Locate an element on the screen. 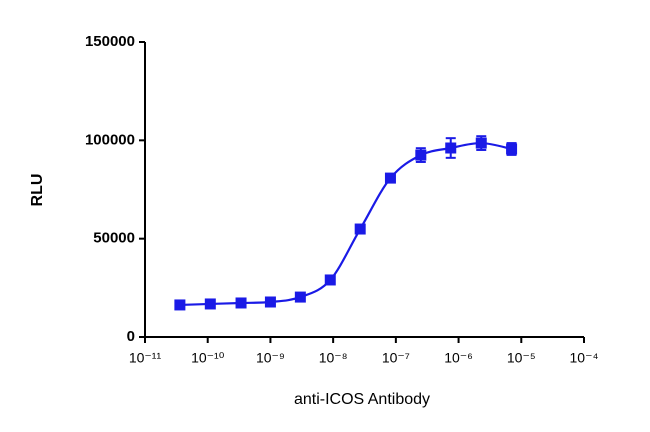 The height and width of the screenshot is (432, 650). y-axis-label: RLU is located at coordinates (37, 190).